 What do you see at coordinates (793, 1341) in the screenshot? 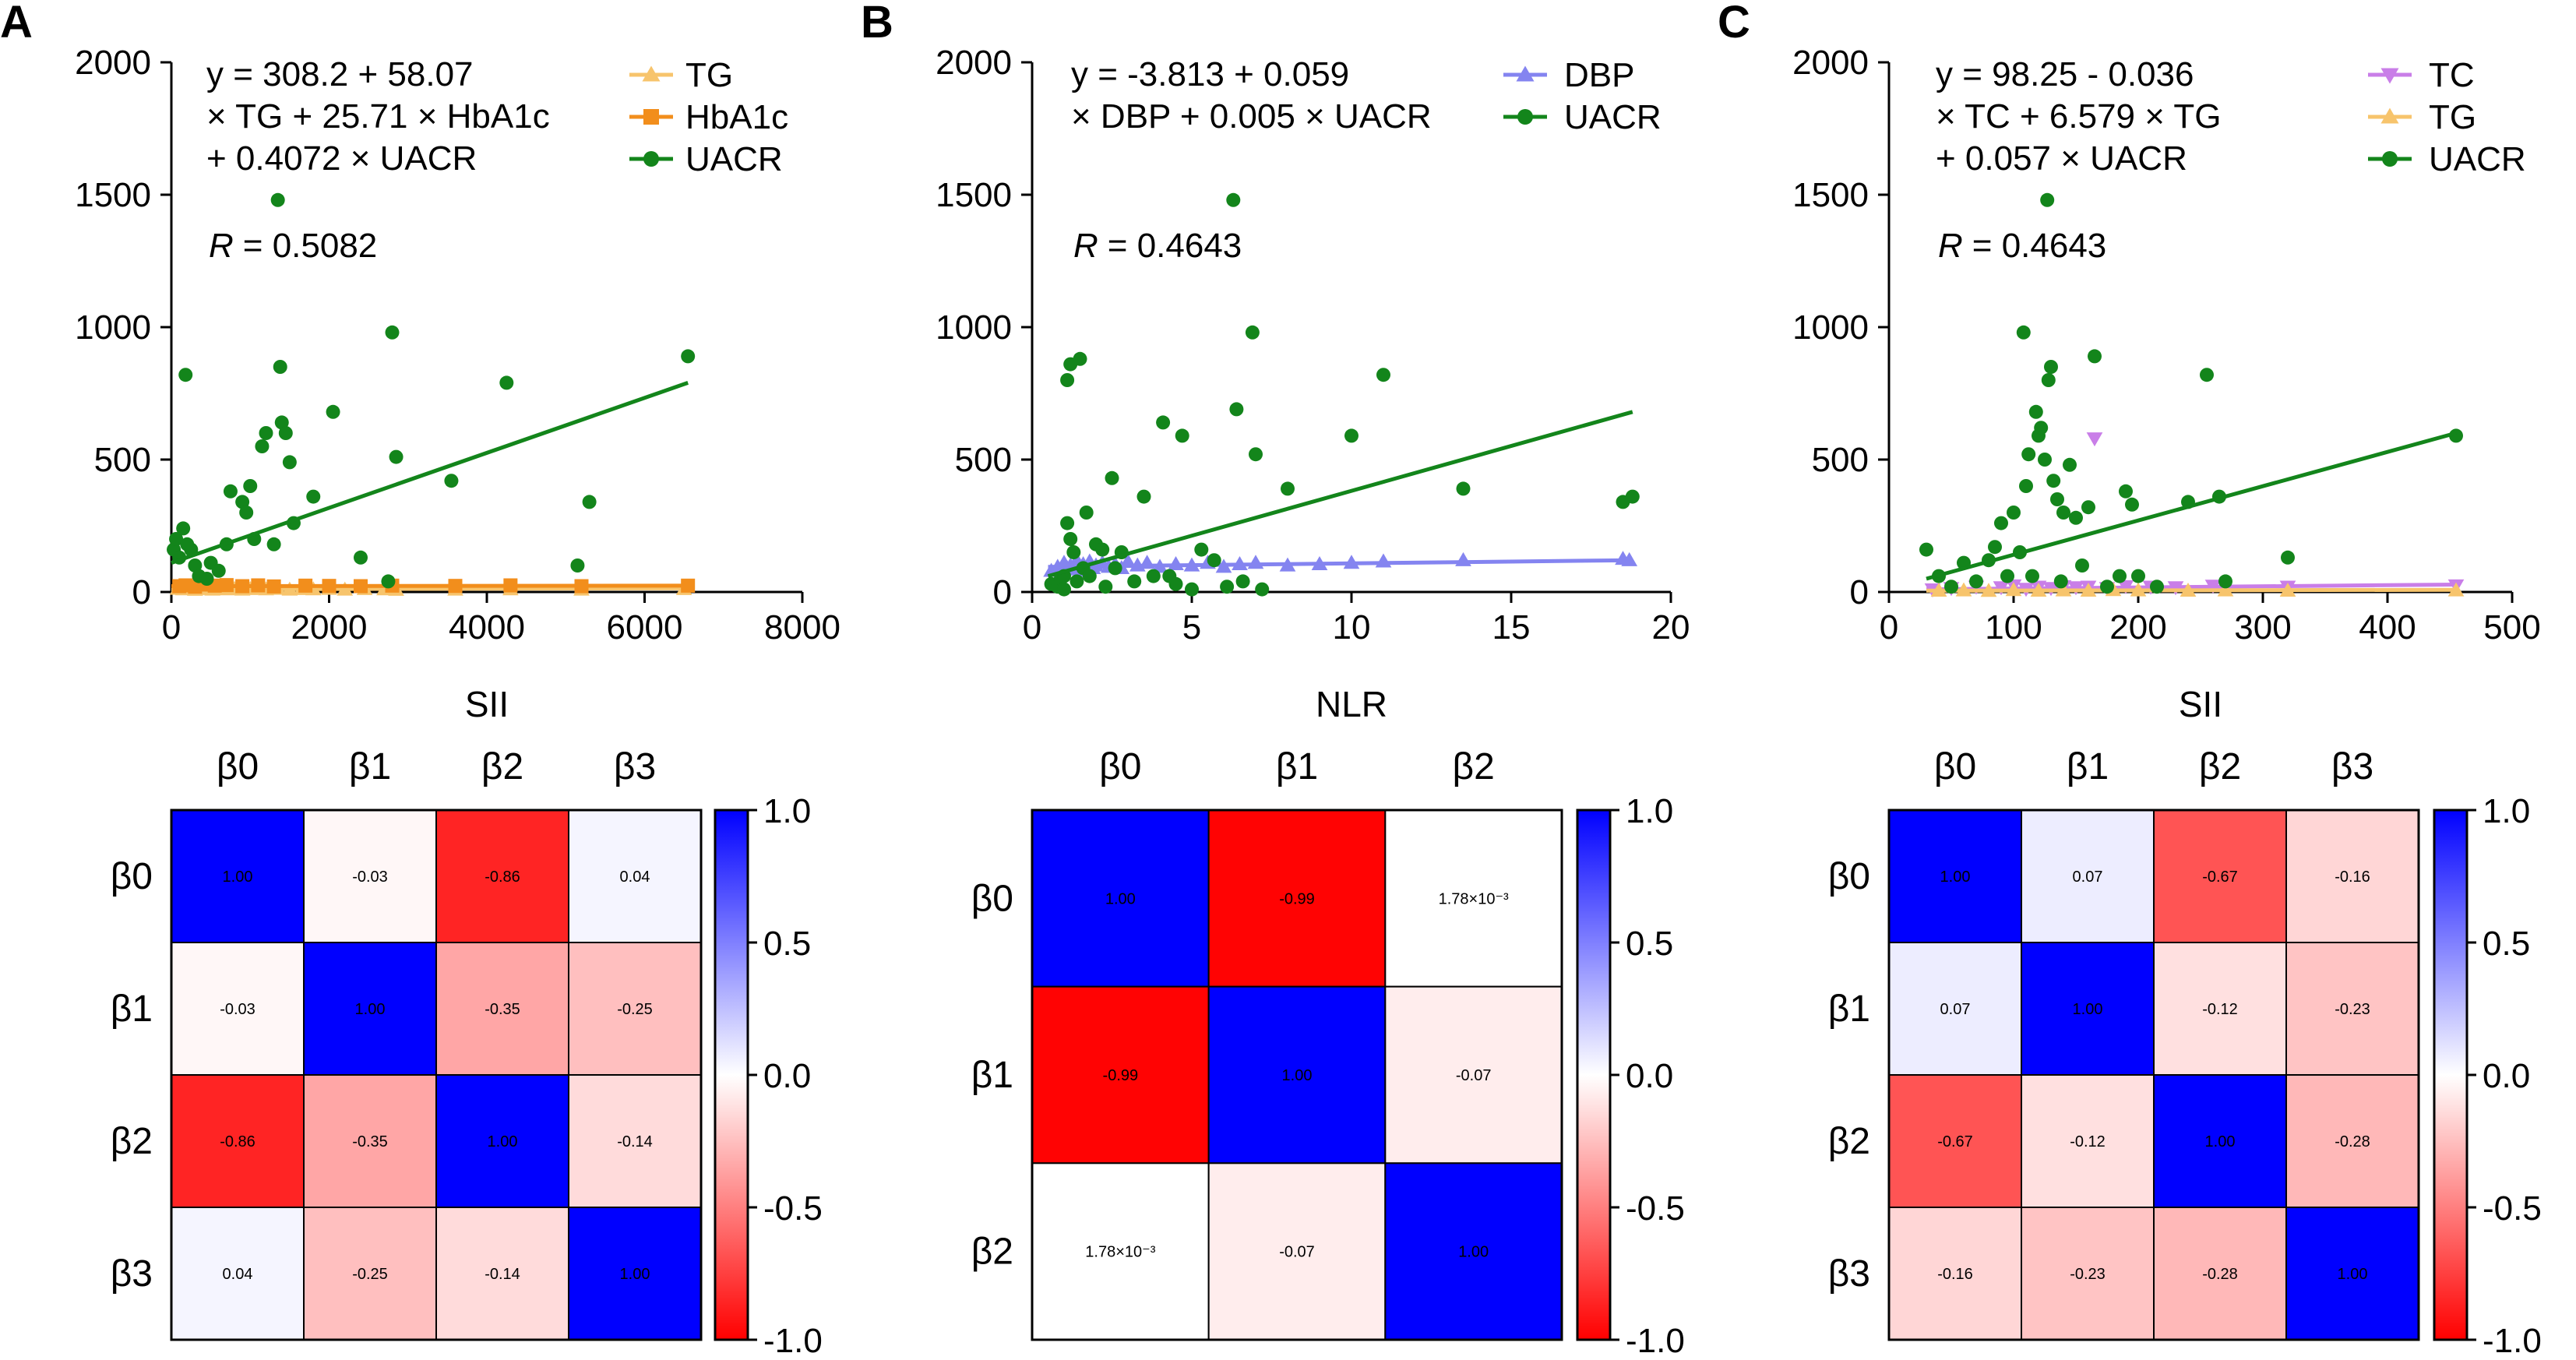
I see `colorbar-tick-label: -1.0` at bounding box center [793, 1341].